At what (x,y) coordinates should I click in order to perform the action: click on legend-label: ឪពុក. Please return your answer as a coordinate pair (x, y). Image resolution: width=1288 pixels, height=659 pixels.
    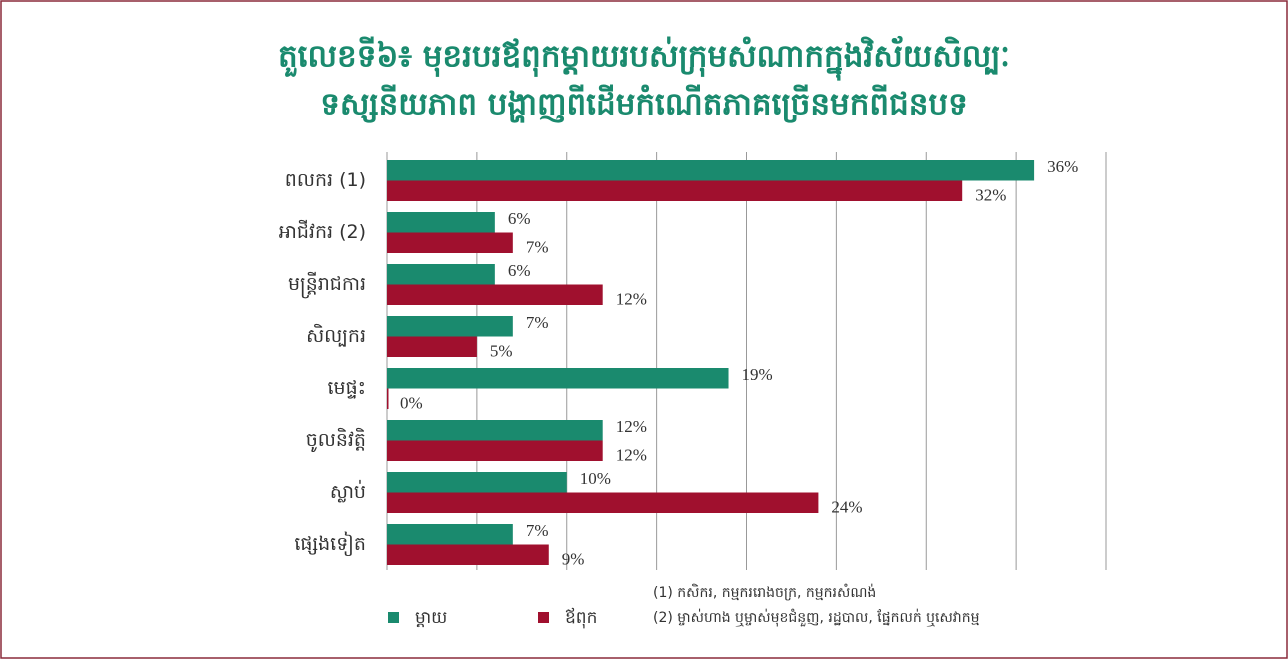
    Looking at the image, I should click on (581, 618).